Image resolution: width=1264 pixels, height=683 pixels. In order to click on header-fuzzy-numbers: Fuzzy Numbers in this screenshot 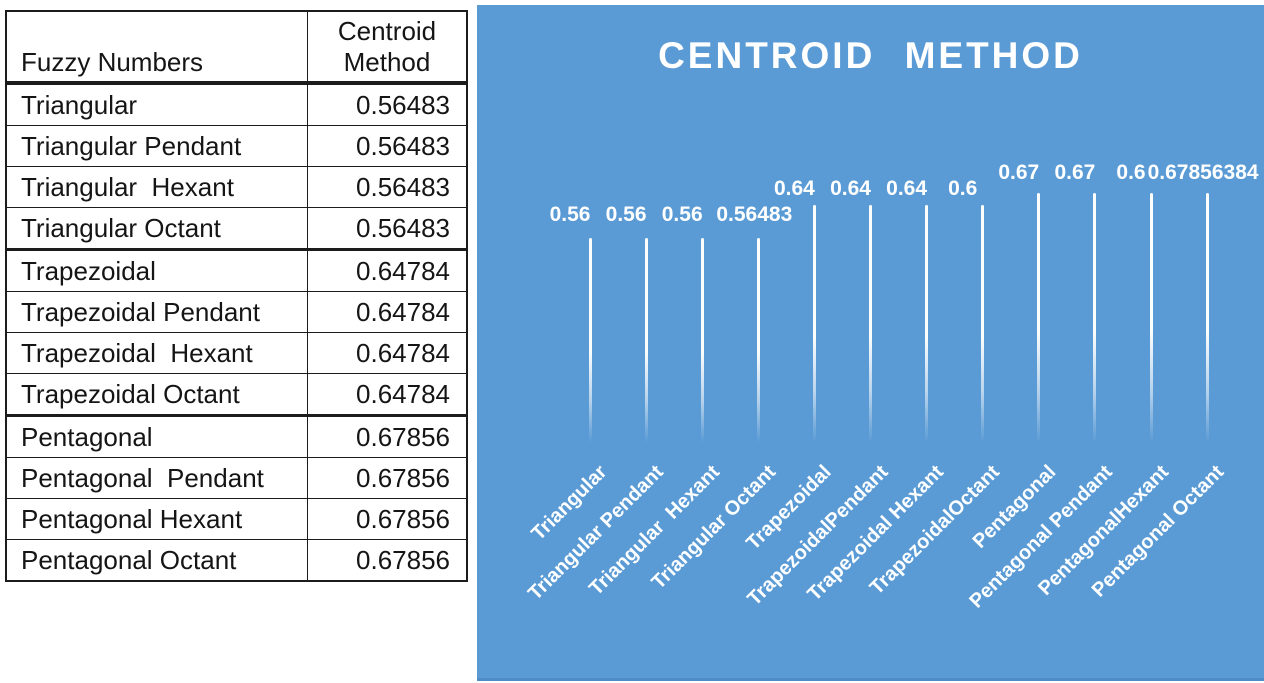, I will do `click(156, 47)`.